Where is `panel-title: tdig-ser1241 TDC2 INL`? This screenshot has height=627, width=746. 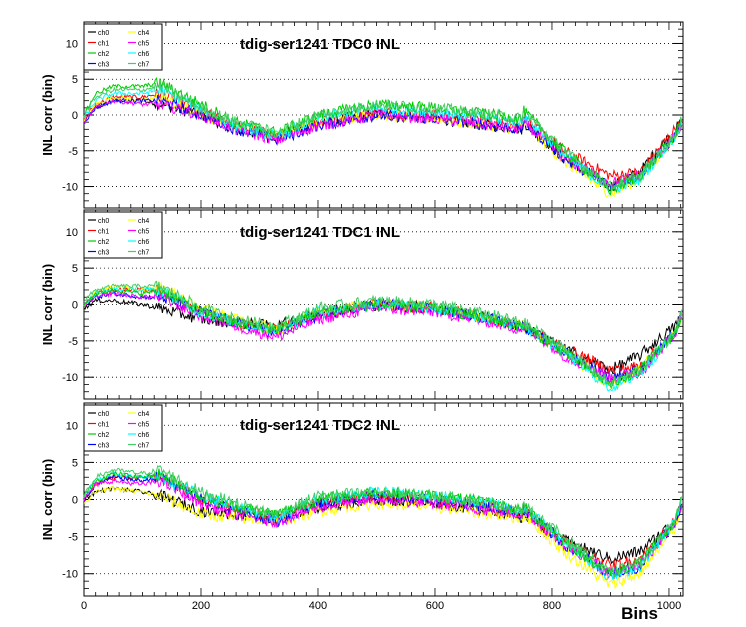
panel-title: tdig-ser1241 TDC2 INL is located at coordinates (320, 425).